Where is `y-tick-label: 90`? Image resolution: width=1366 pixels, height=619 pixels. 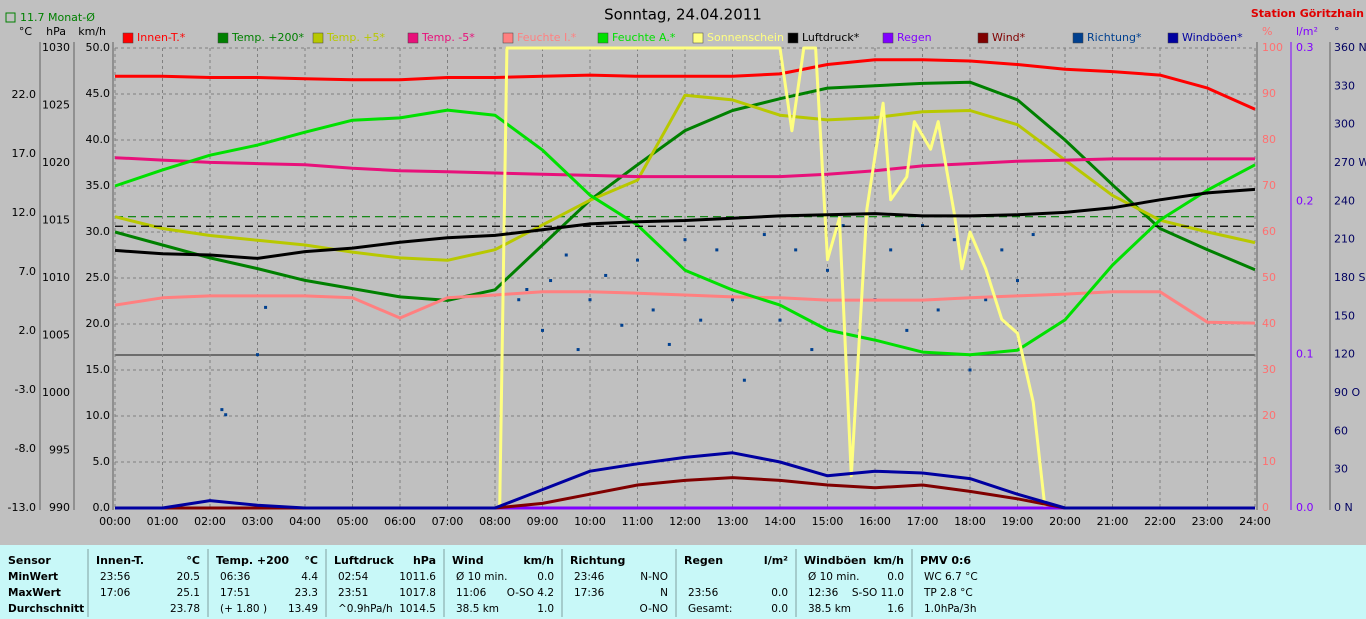 y-tick-label: 90 is located at coordinates (1269, 93).